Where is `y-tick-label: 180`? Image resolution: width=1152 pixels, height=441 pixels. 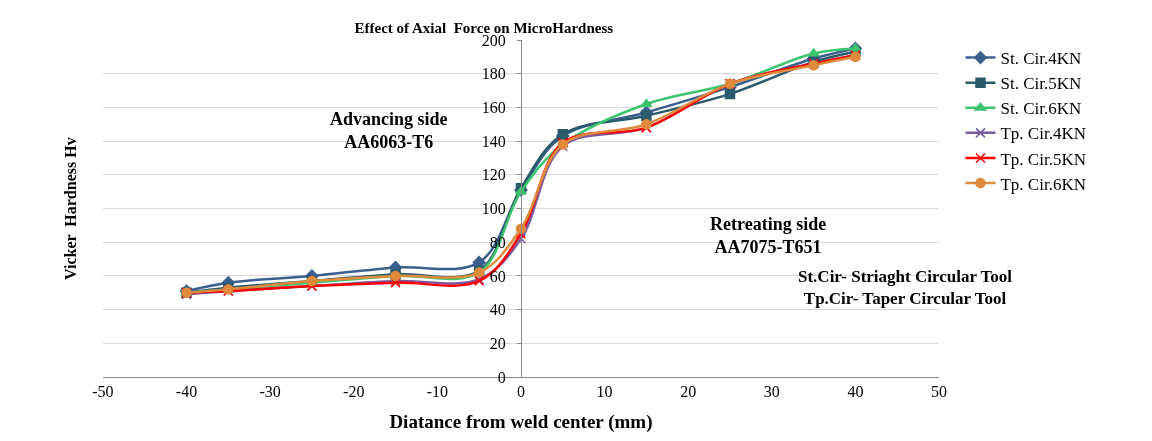 y-tick-label: 180 is located at coordinates (493, 74).